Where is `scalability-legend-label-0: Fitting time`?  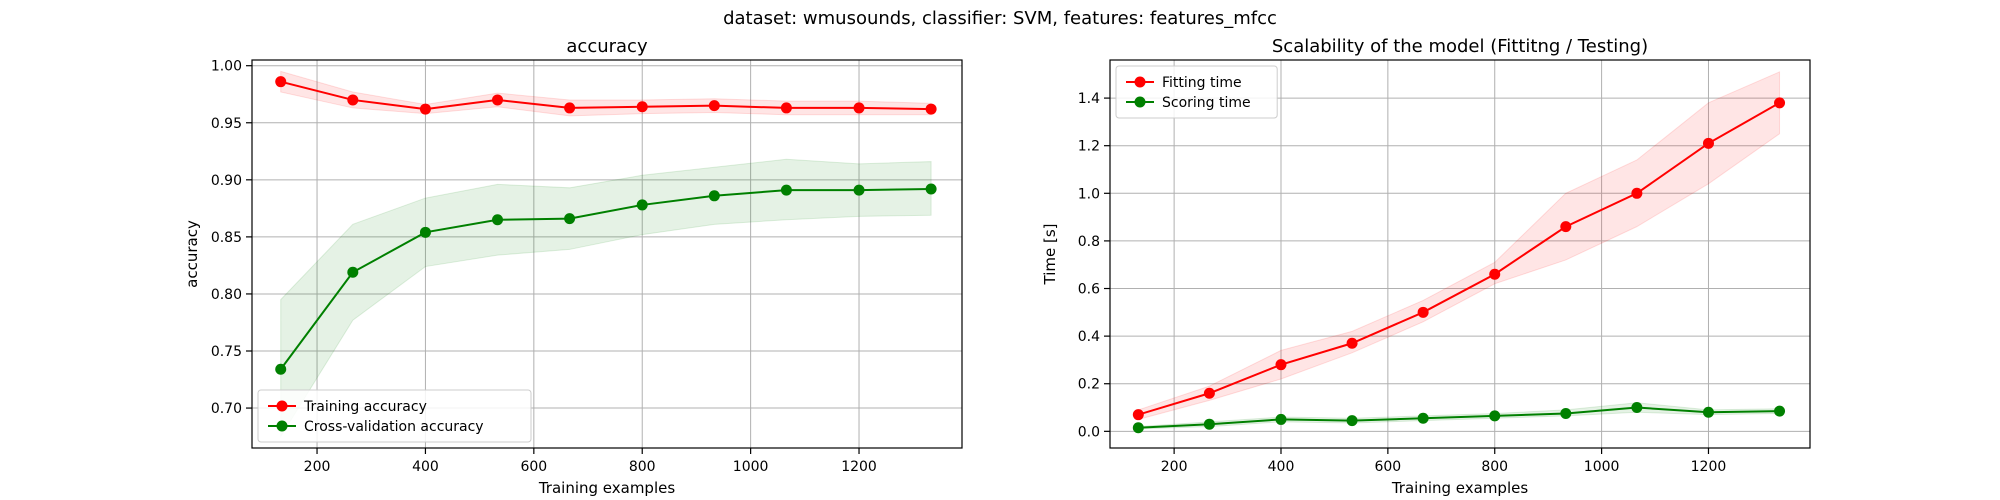
scalability-legend-label-0: Fitting time is located at coordinates (1202, 83).